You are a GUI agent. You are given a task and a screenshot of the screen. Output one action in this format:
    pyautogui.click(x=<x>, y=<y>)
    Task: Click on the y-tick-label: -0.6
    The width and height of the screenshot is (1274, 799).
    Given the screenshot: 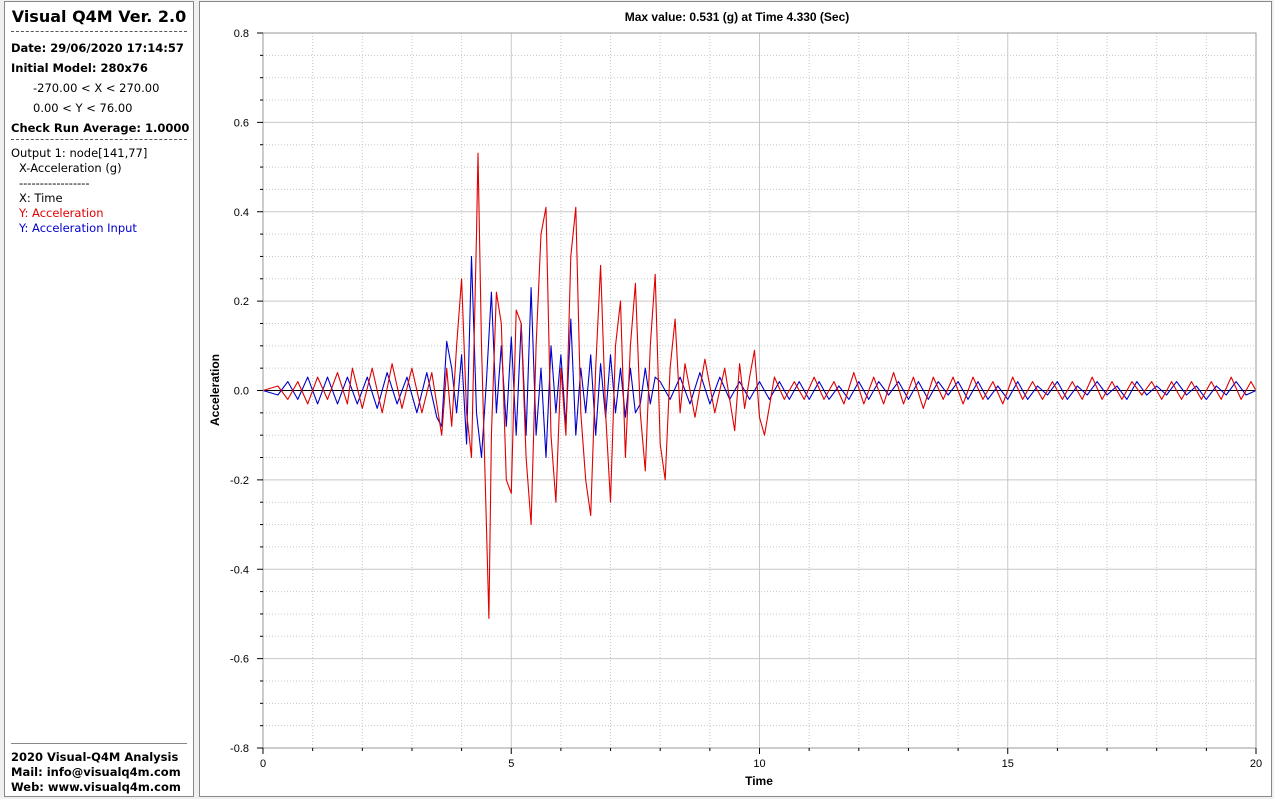 What is the action you would take?
    pyautogui.click(x=239, y=660)
    